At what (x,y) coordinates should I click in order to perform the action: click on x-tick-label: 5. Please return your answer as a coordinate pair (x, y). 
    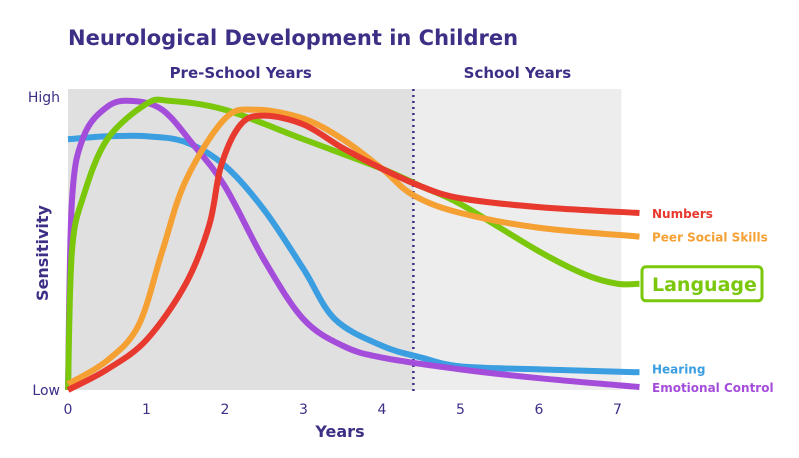
    Looking at the image, I should click on (460, 410).